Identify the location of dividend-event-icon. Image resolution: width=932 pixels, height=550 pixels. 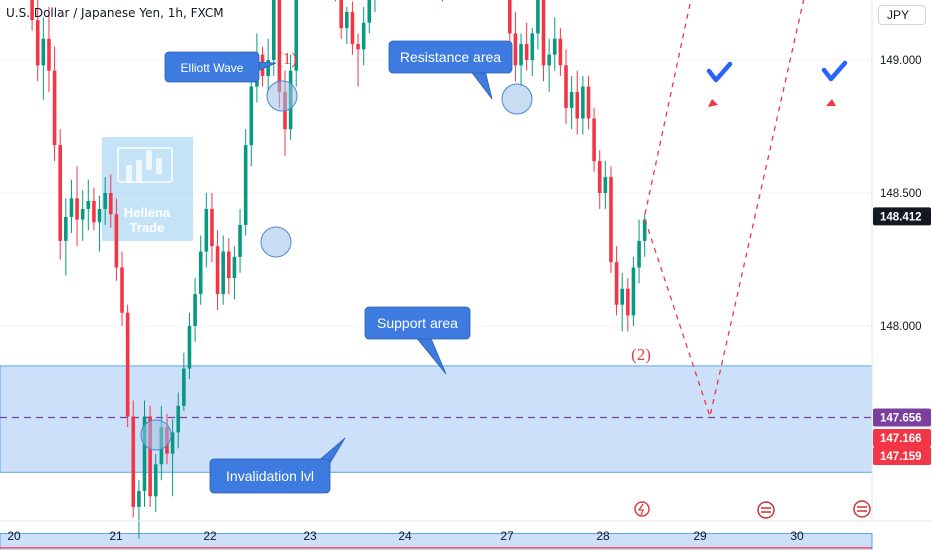
(642, 509).